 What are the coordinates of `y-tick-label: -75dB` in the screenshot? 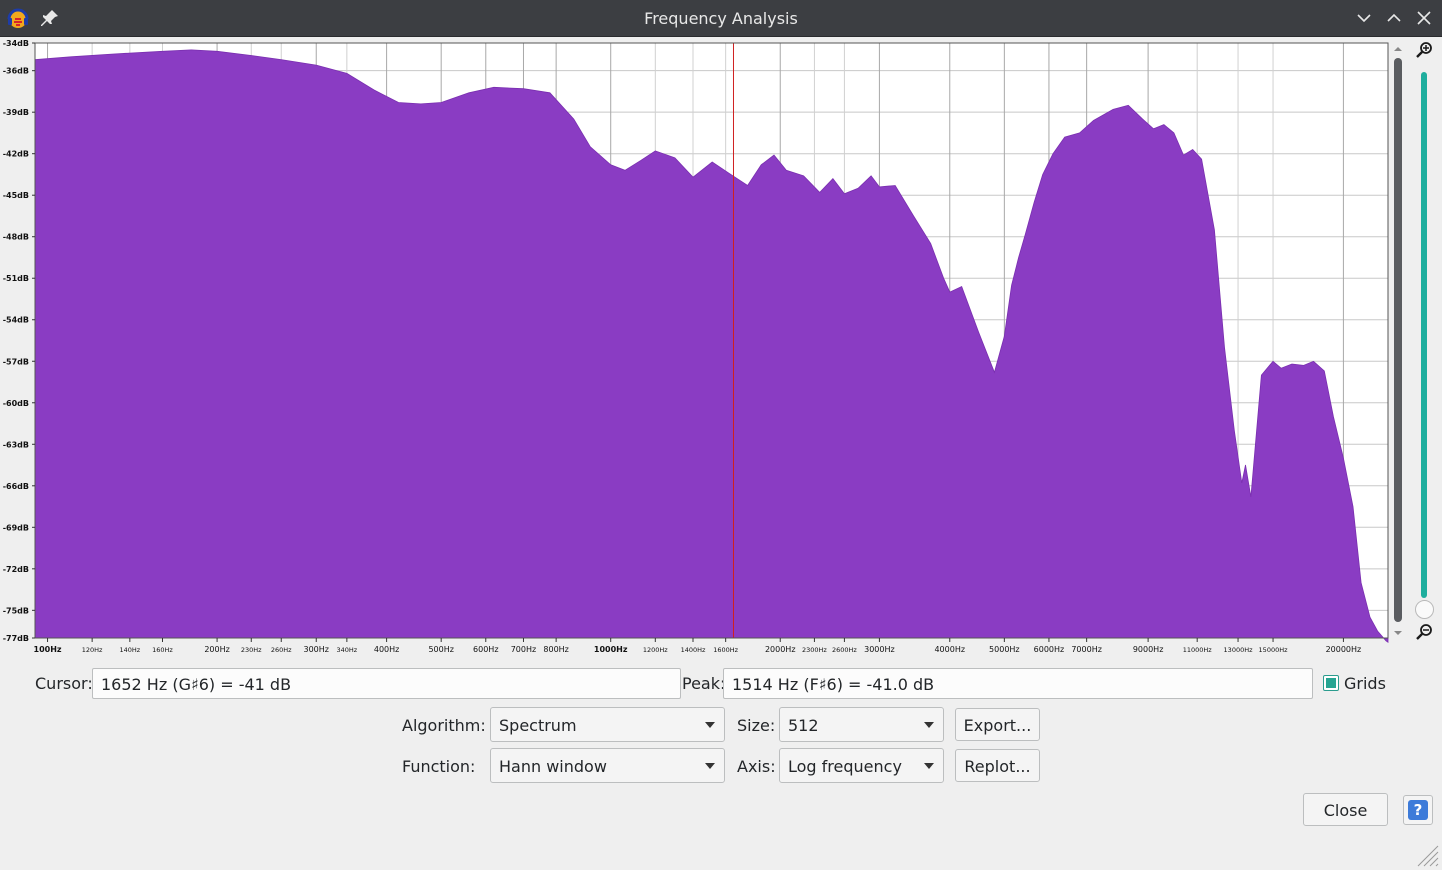 It's located at (16, 610).